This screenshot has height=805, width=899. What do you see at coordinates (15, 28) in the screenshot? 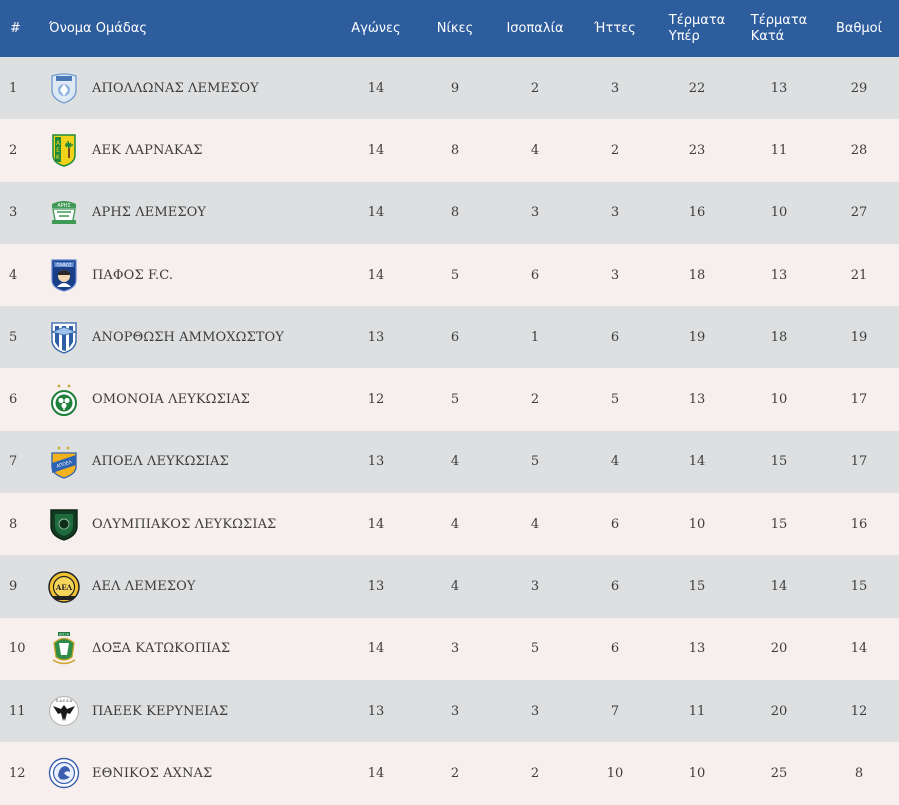
I see `header-rank: #` at bounding box center [15, 28].